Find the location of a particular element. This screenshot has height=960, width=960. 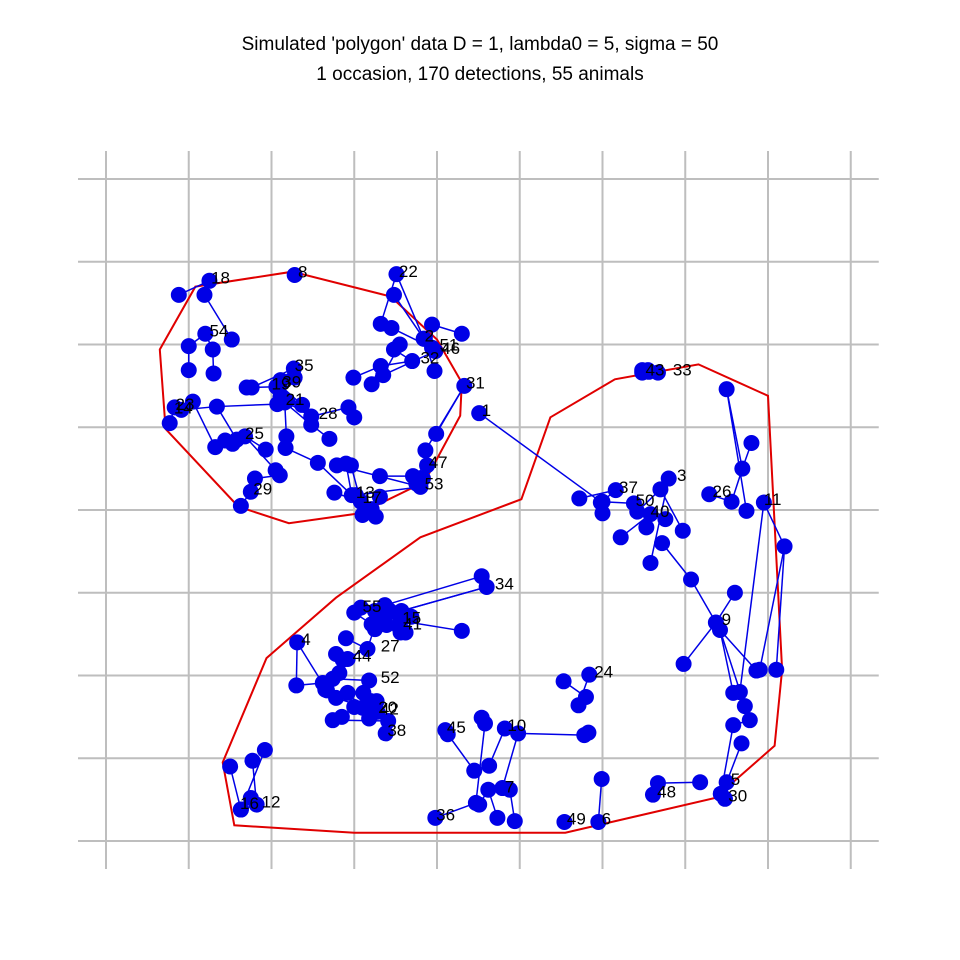

animal-label-27: 27 is located at coordinates (390, 646).